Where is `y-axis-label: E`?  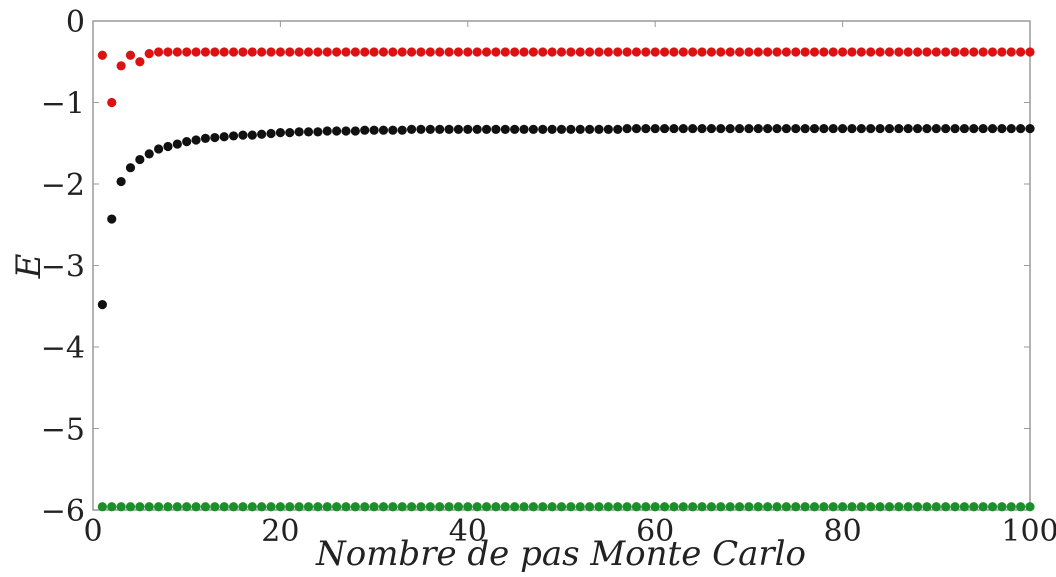
y-axis-label: E is located at coordinates (29, 266).